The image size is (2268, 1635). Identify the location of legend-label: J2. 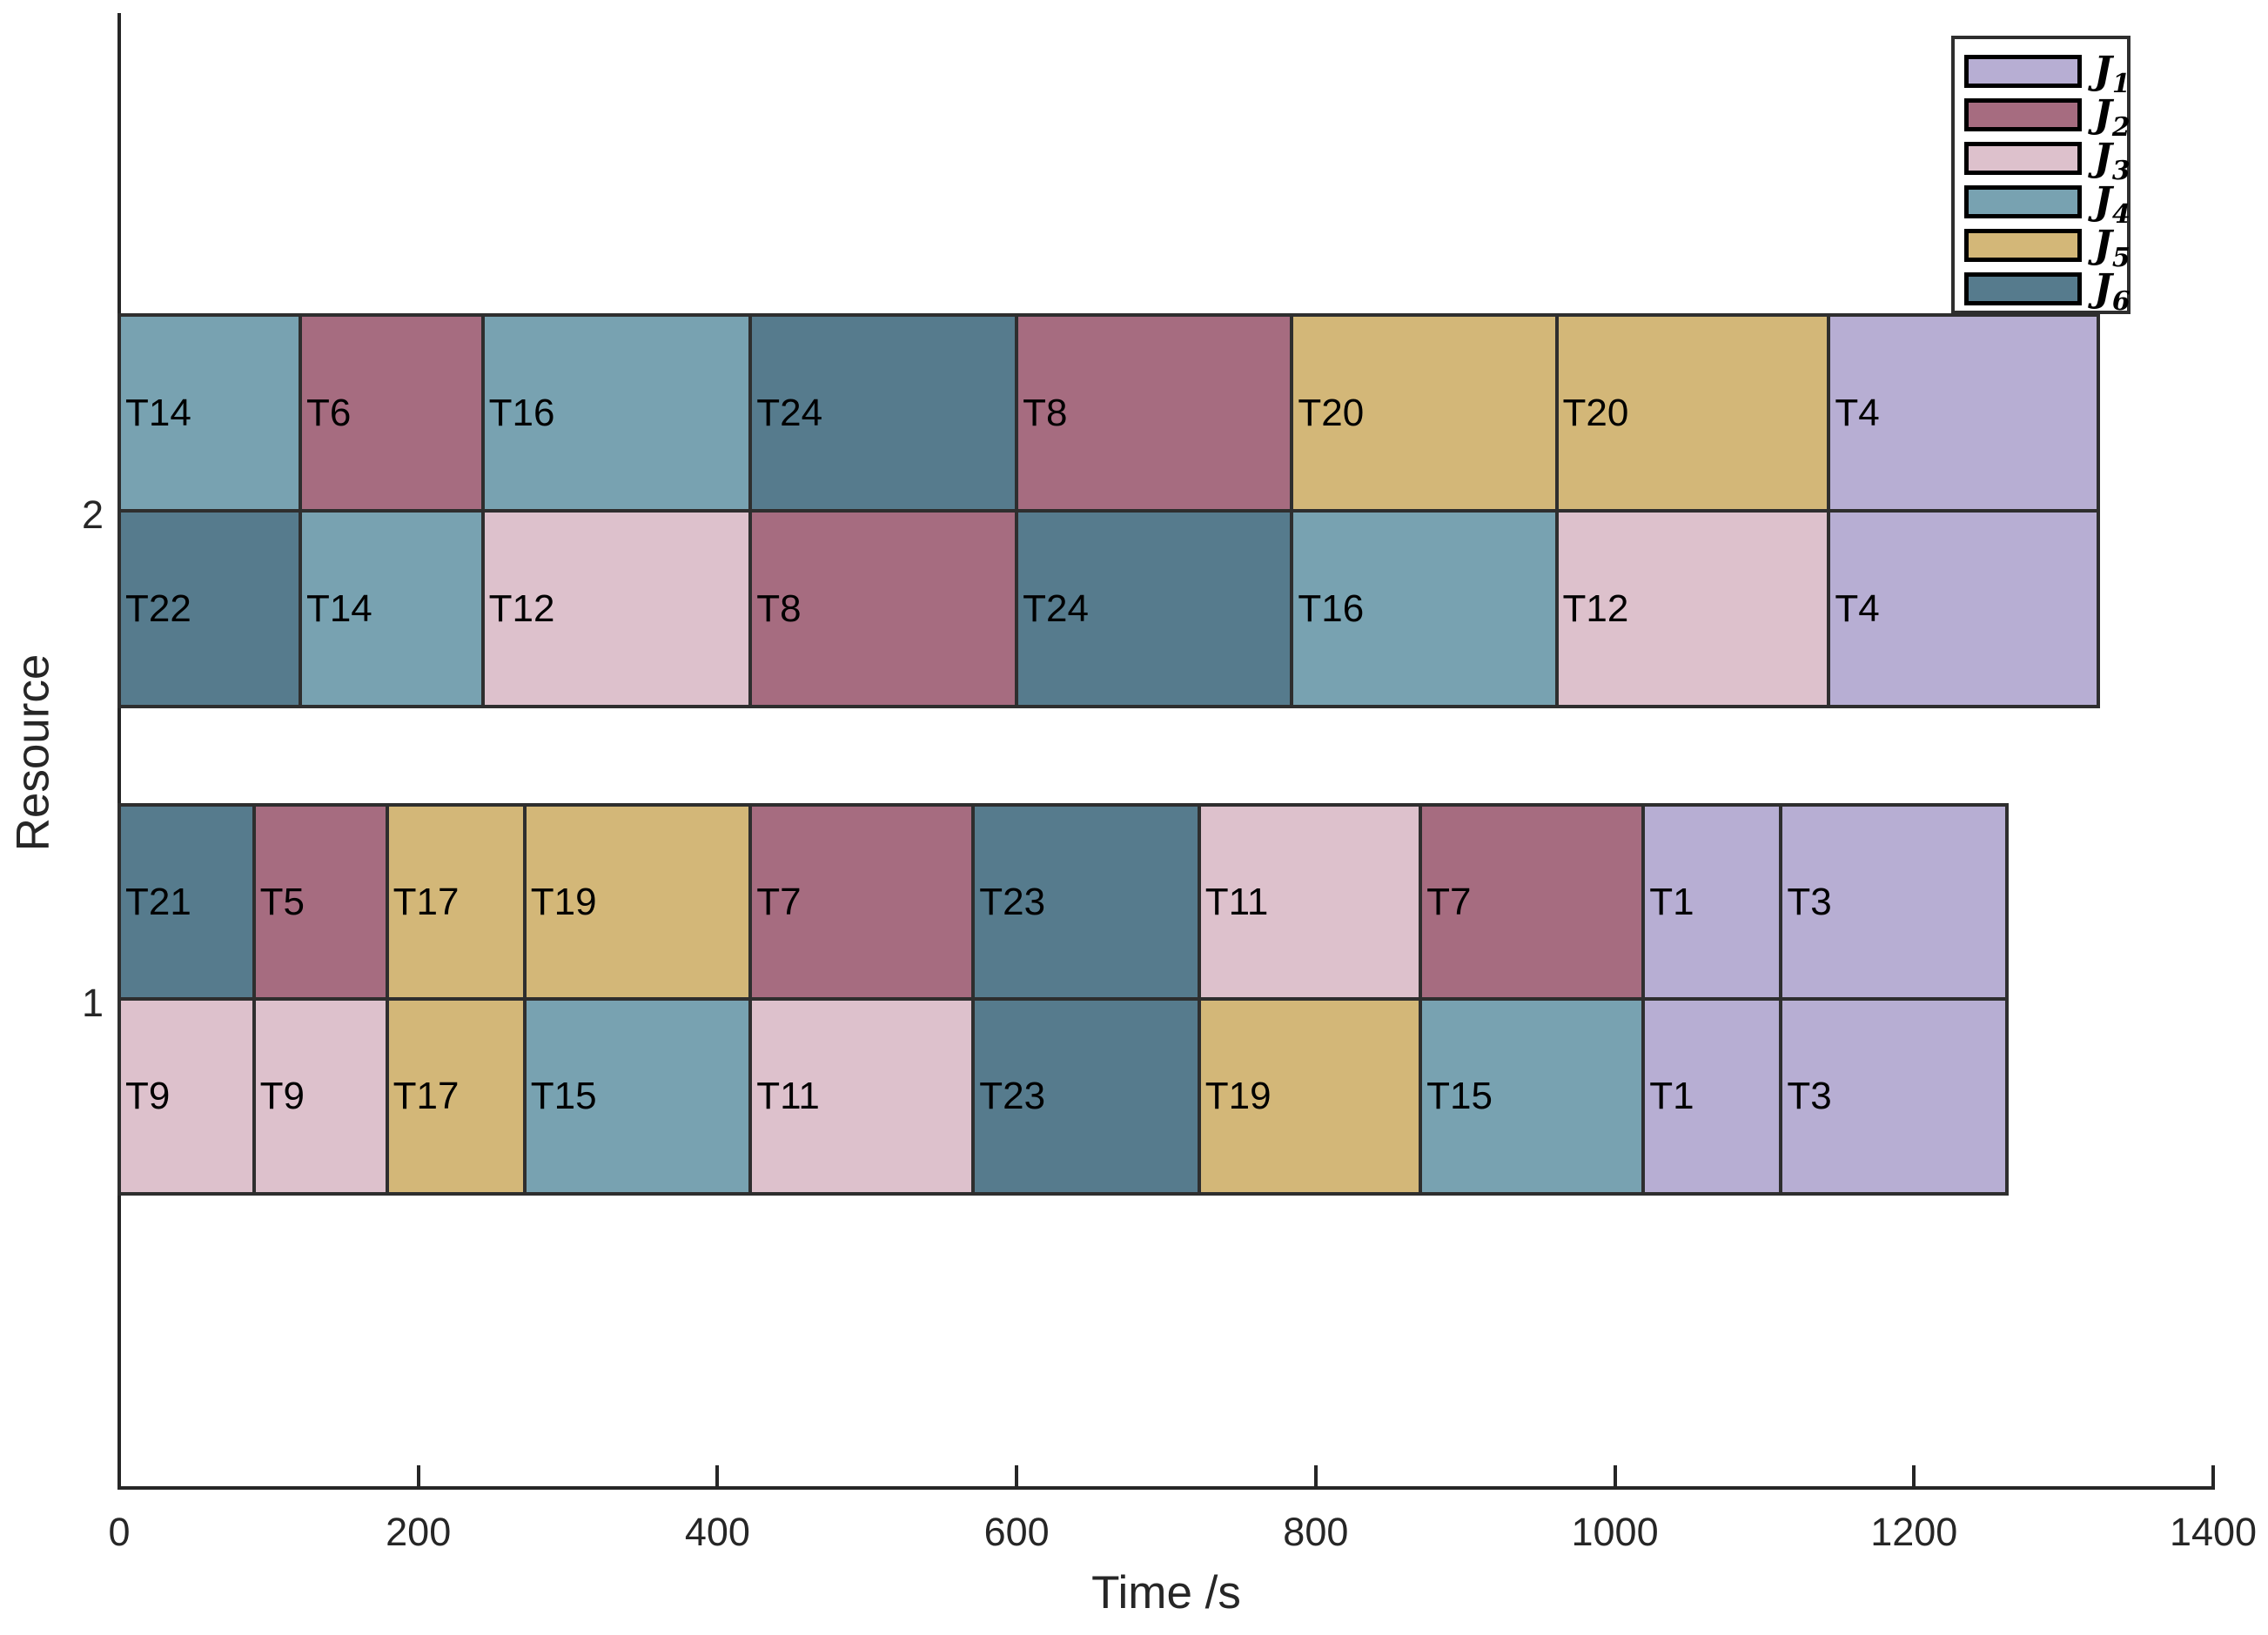
(2112, 117).